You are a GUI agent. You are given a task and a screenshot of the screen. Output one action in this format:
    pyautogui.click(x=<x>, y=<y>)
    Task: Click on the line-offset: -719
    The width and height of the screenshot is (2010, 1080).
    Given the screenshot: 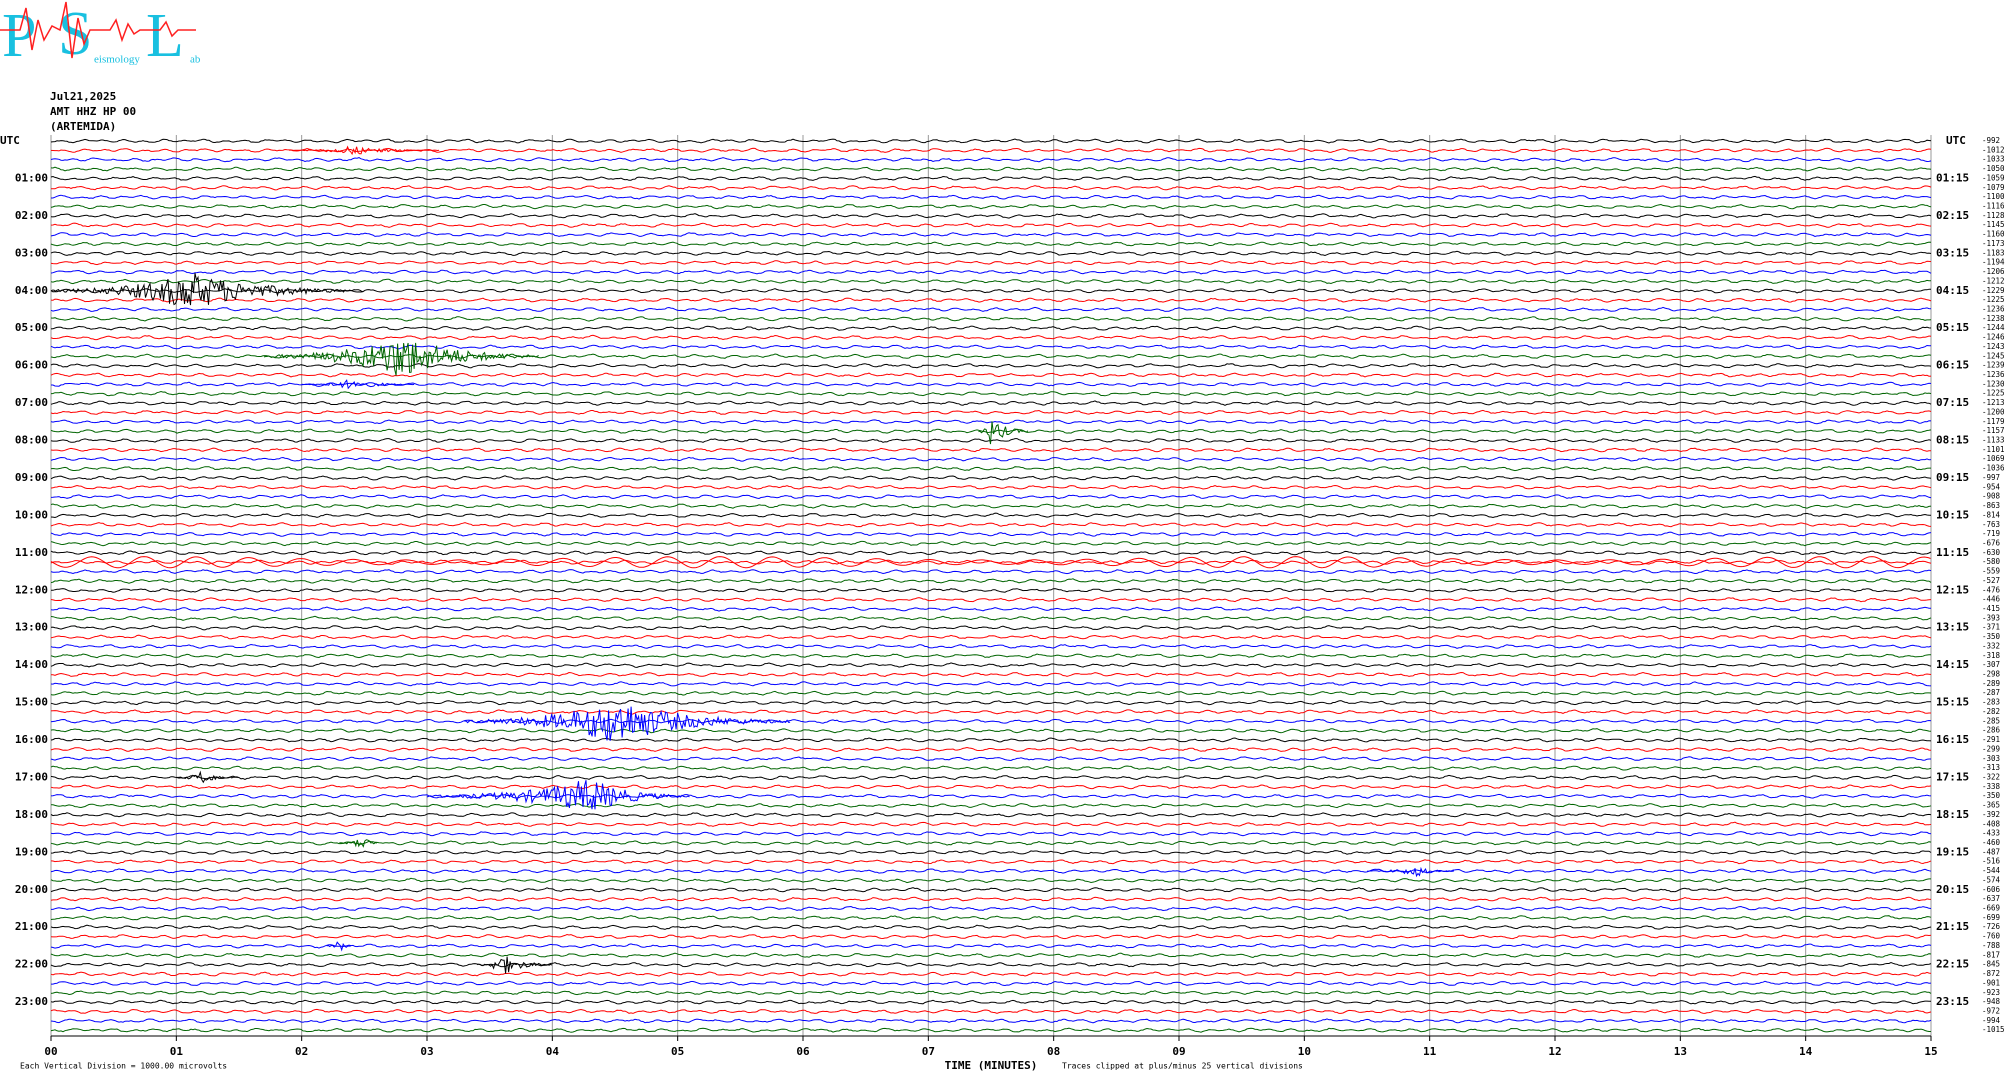 What is the action you would take?
    pyautogui.click(x=1991, y=533)
    